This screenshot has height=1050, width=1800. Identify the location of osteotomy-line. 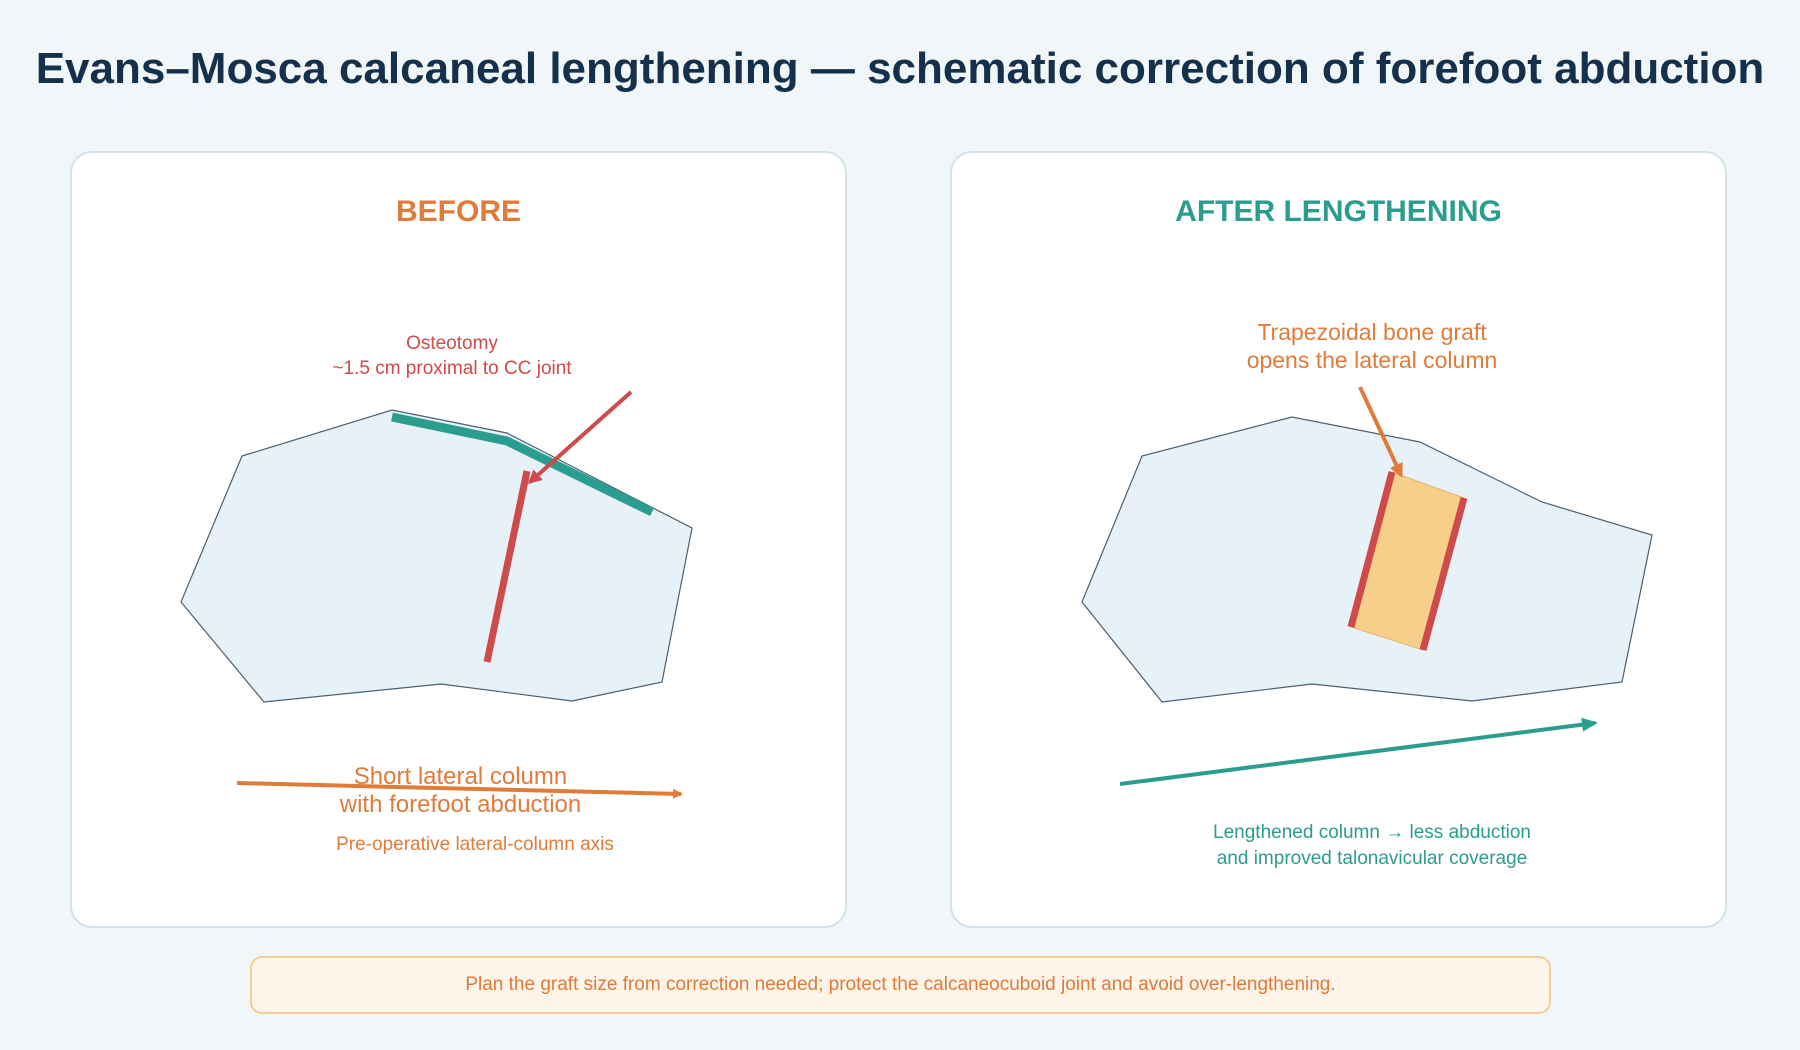
(507, 566).